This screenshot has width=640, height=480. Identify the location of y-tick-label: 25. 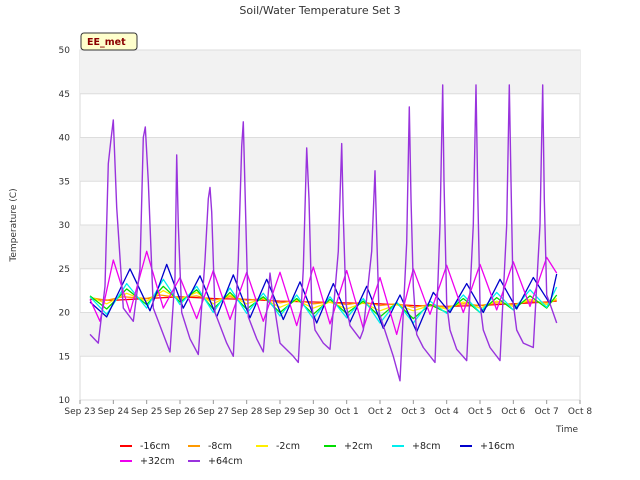
(64, 270).